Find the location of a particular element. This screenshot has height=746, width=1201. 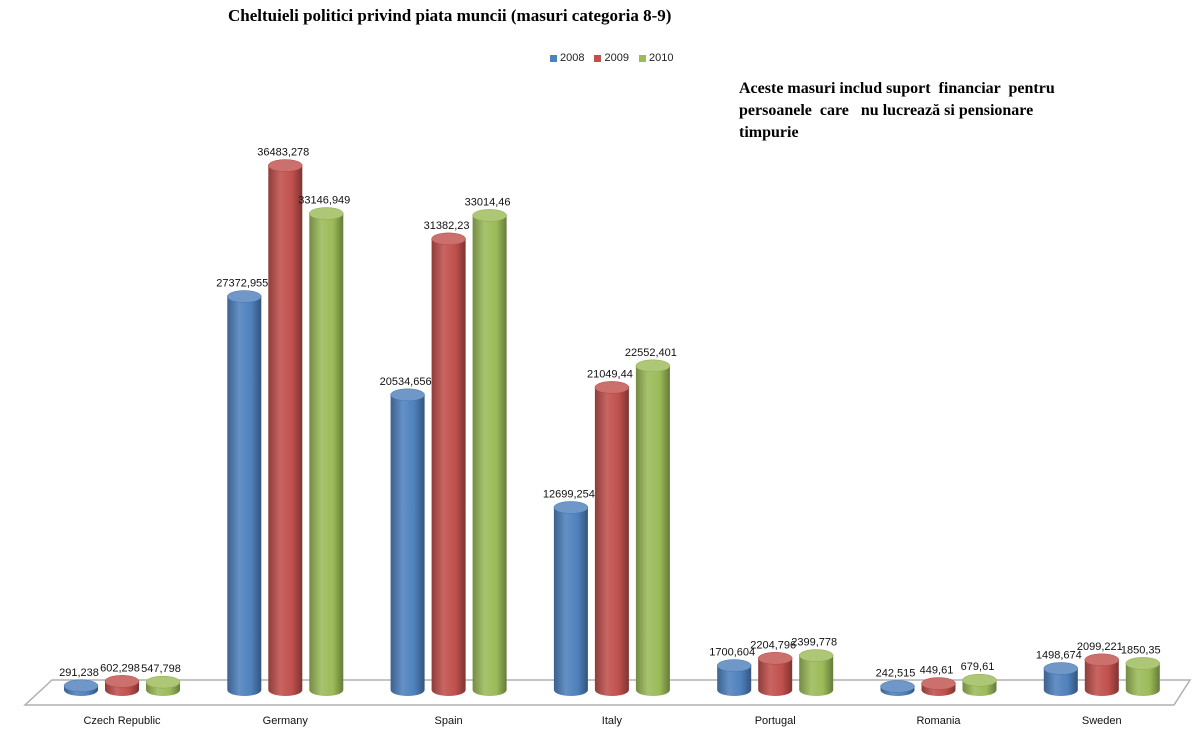

bar-sweden-2010 is located at coordinates (1143, 676).